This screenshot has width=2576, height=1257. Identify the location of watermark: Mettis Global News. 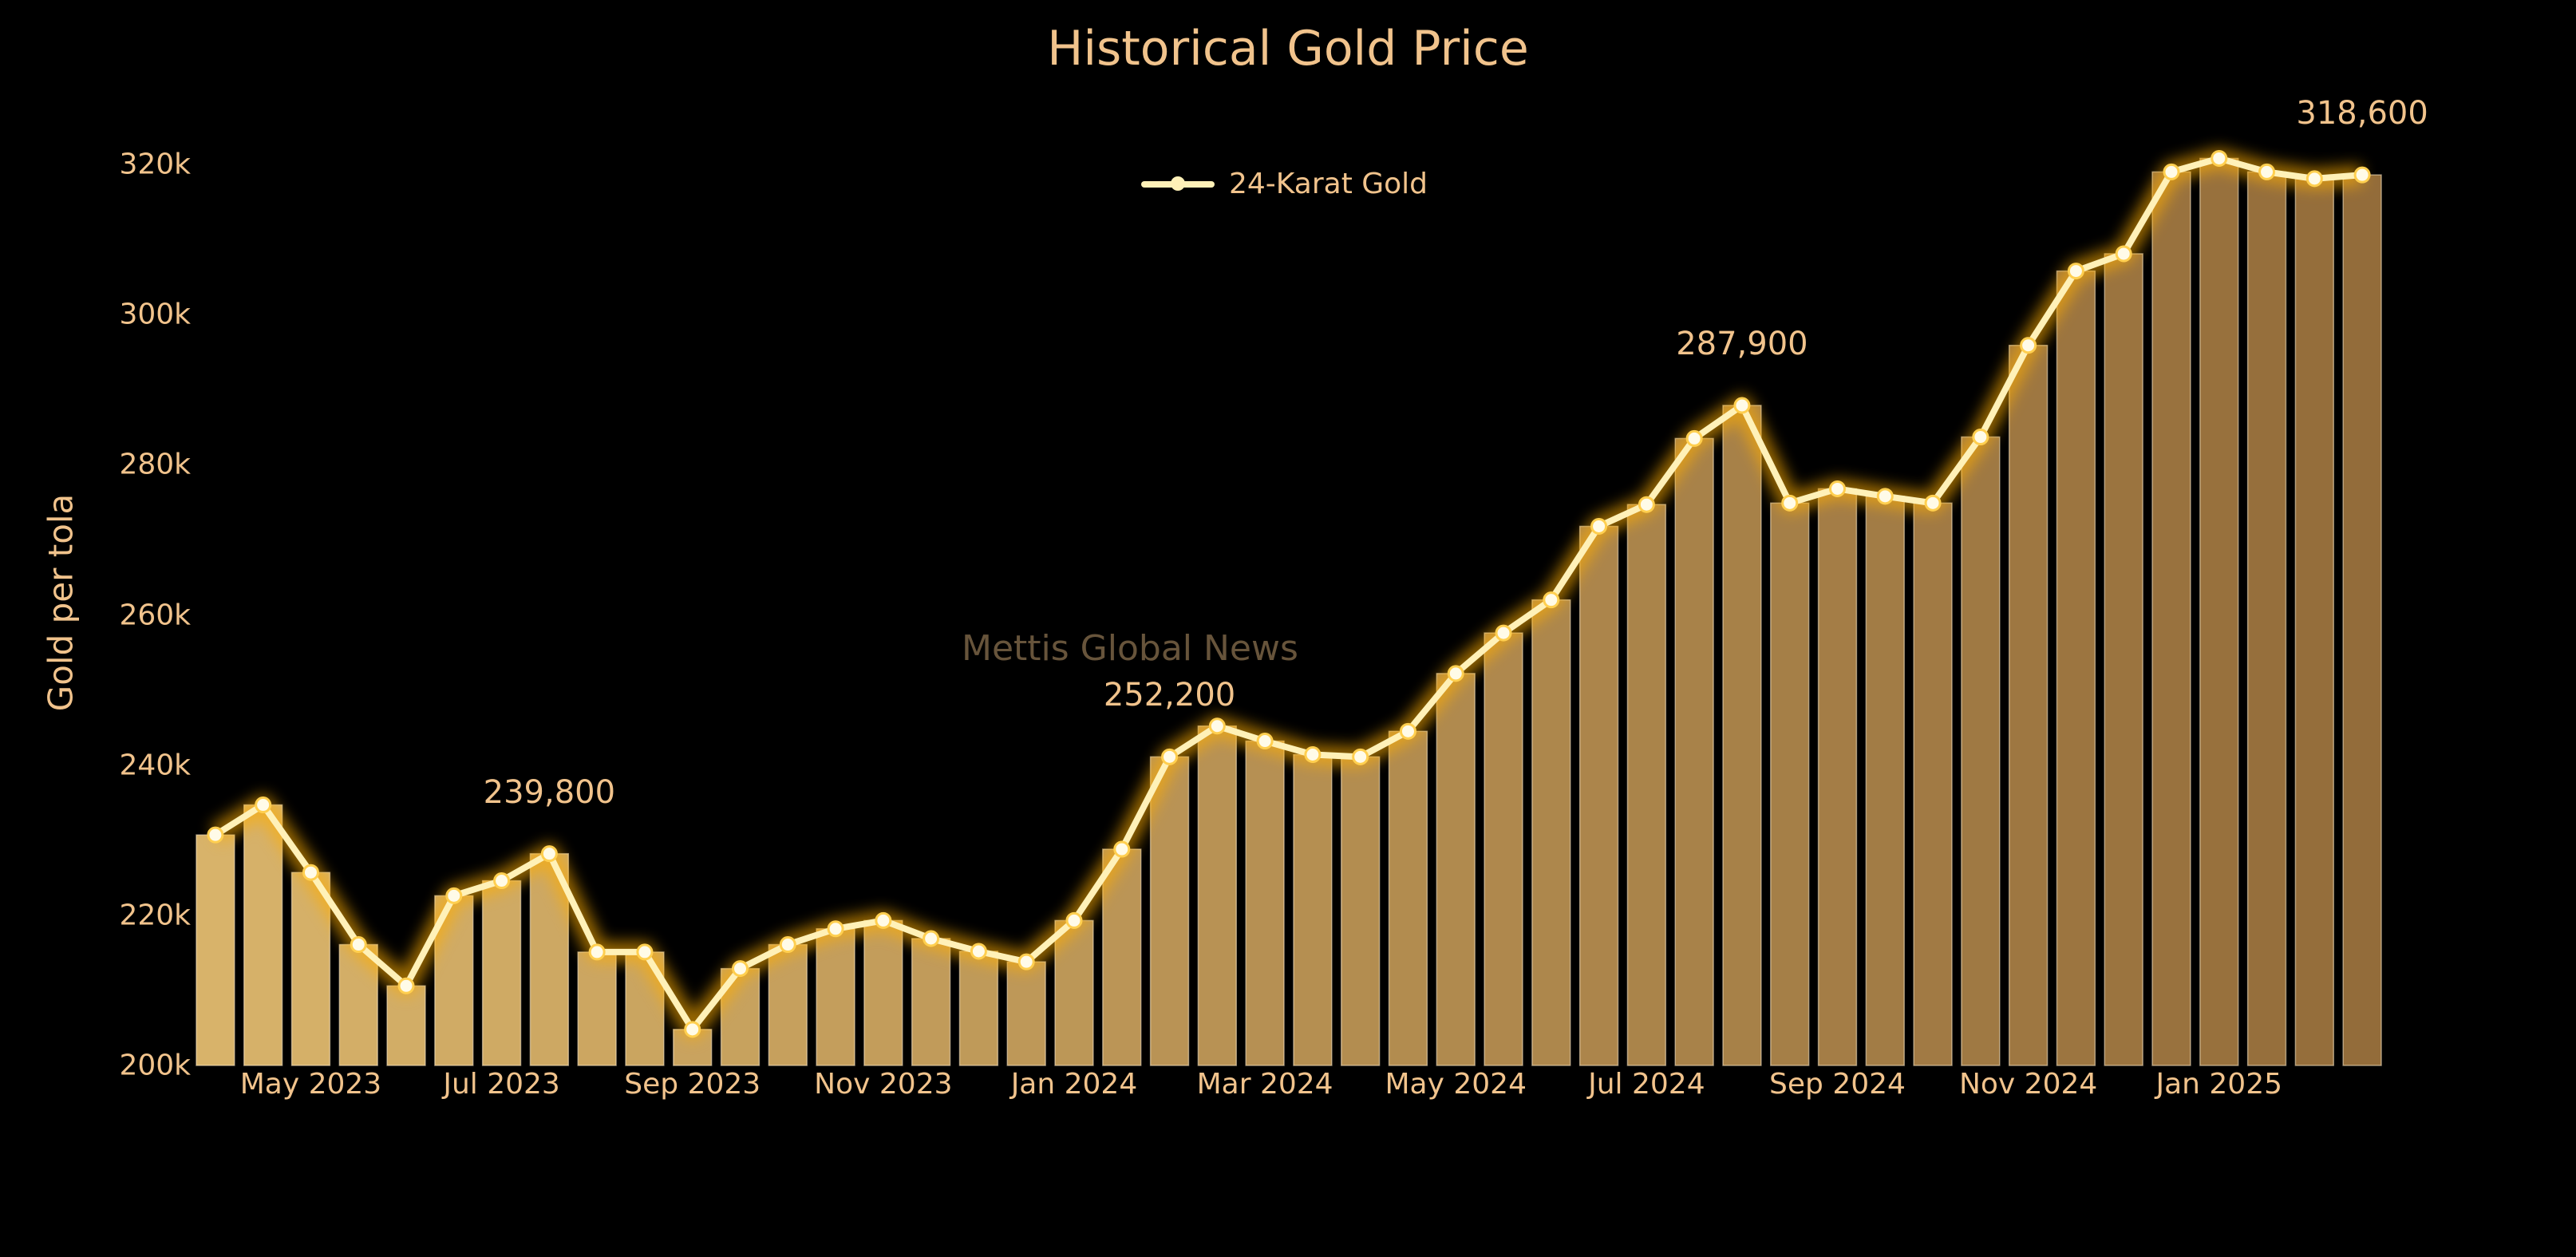
(1130, 648).